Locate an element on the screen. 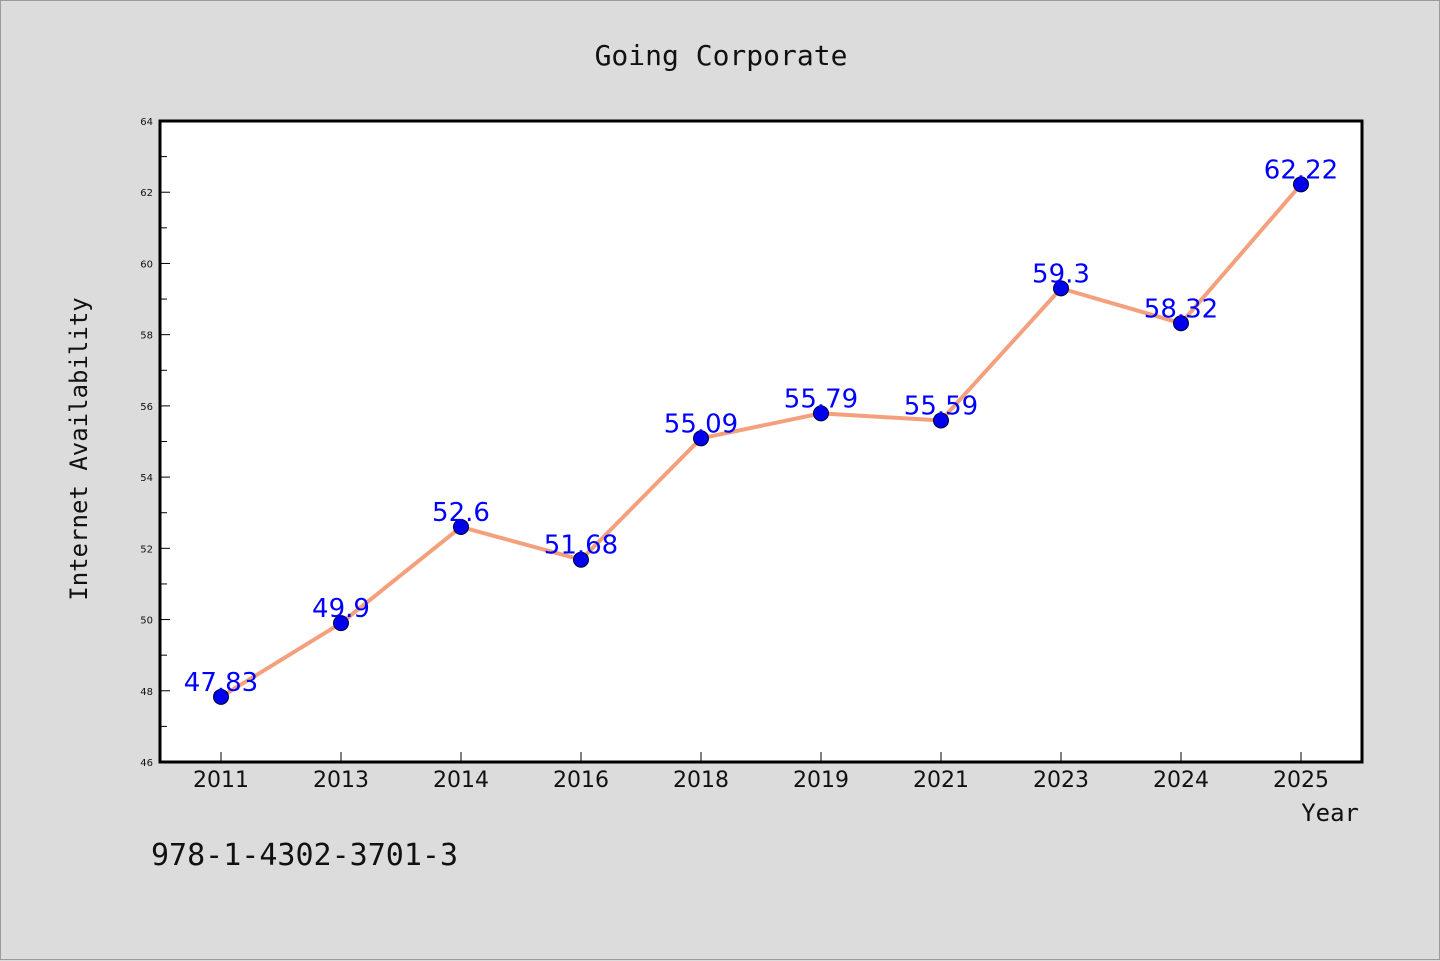 The image size is (1440, 961). data-label: 55.59 is located at coordinates (941, 406).